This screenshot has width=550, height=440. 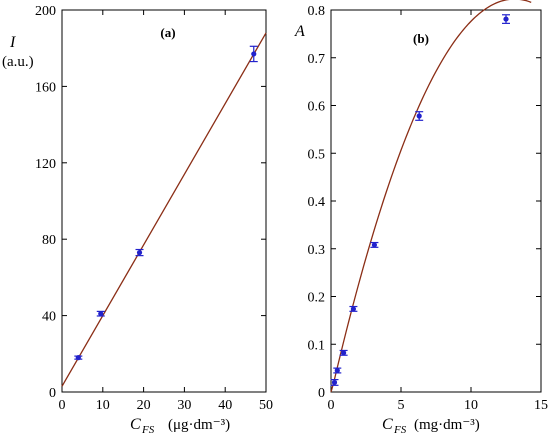 What do you see at coordinates (45, 87) in the screenshot?
I see `a-y-tick-label: 160` at bounding box center [45, 87].